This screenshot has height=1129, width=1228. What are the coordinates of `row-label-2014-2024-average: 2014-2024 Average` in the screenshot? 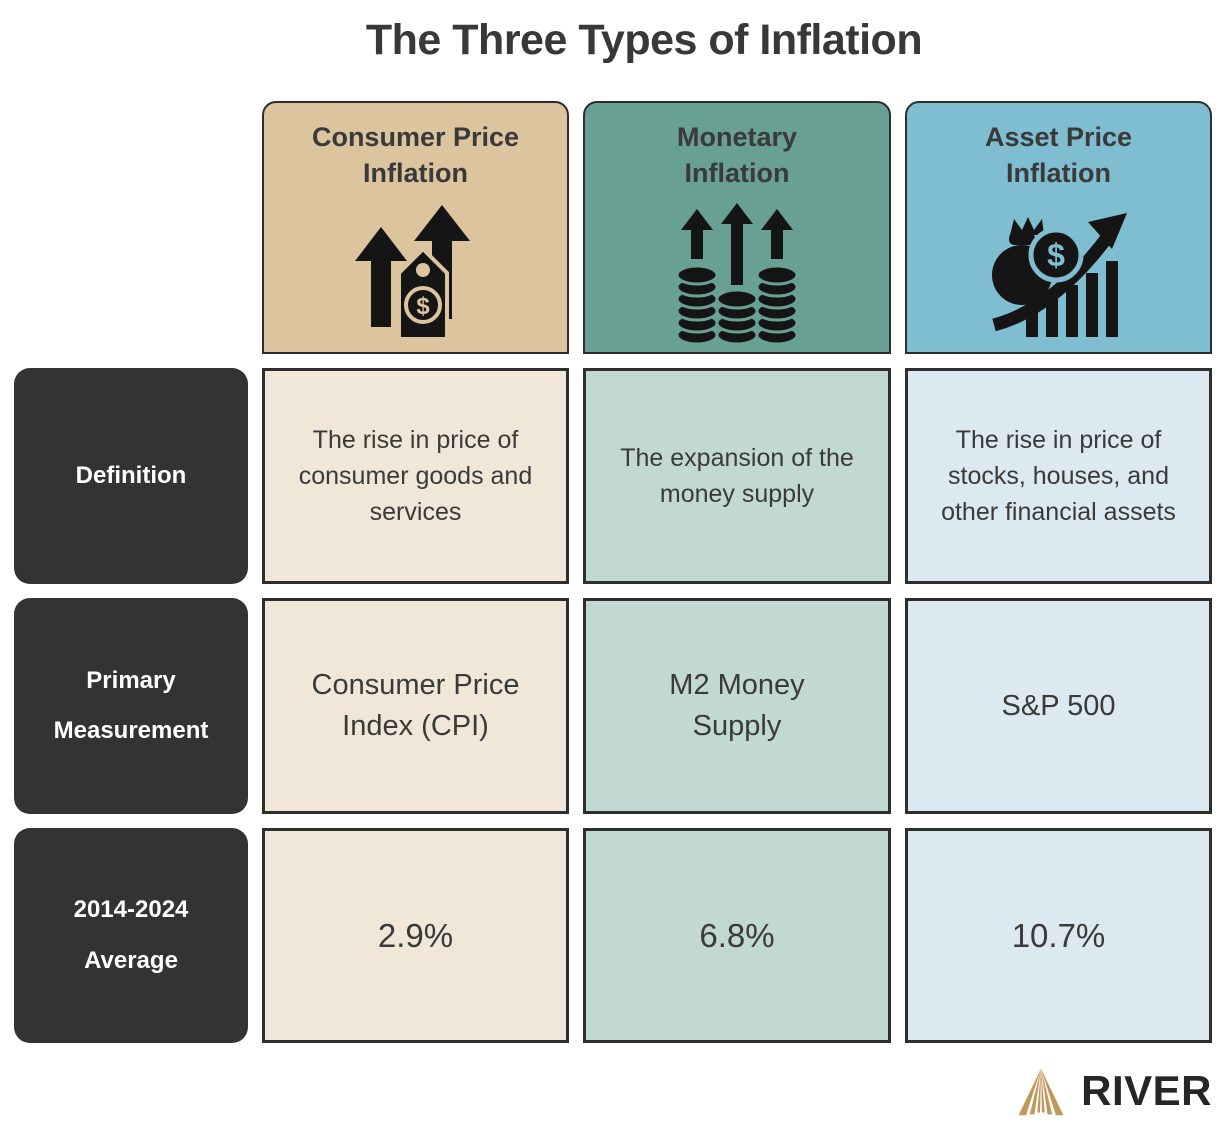 It's located at (131, 935).